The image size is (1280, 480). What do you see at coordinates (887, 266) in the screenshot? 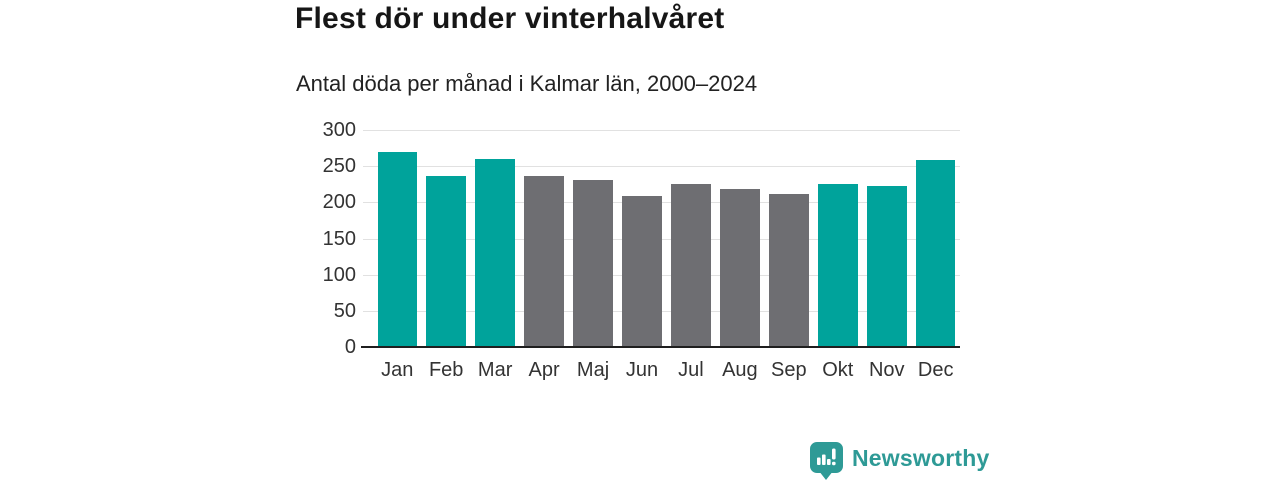
I see `bar-nov` at bounding box center [887, 266].